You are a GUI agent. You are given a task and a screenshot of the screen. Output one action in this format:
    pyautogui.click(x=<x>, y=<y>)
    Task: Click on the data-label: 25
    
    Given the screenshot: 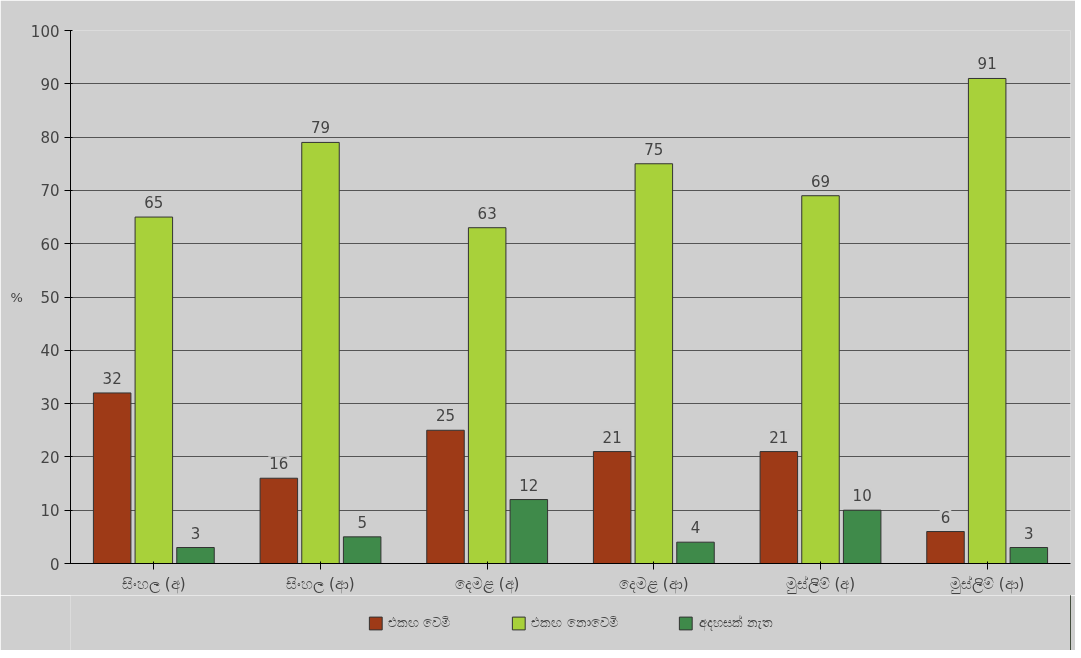 What is the action you would take?
    pyautogui.click(x=445, y=416)
    